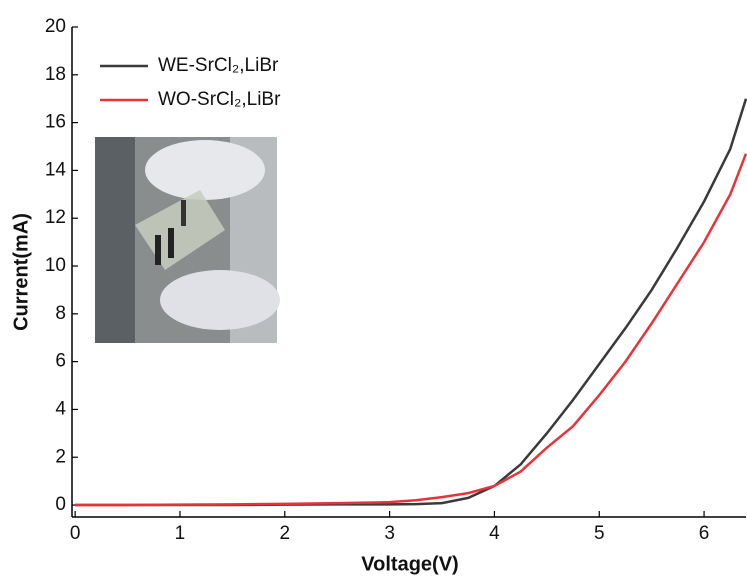 The height and width of the screenshot is (578, 747). Describe the element at coordinates (60, 408) in the screenshot. I see `y-tick-label: 4` at that location.